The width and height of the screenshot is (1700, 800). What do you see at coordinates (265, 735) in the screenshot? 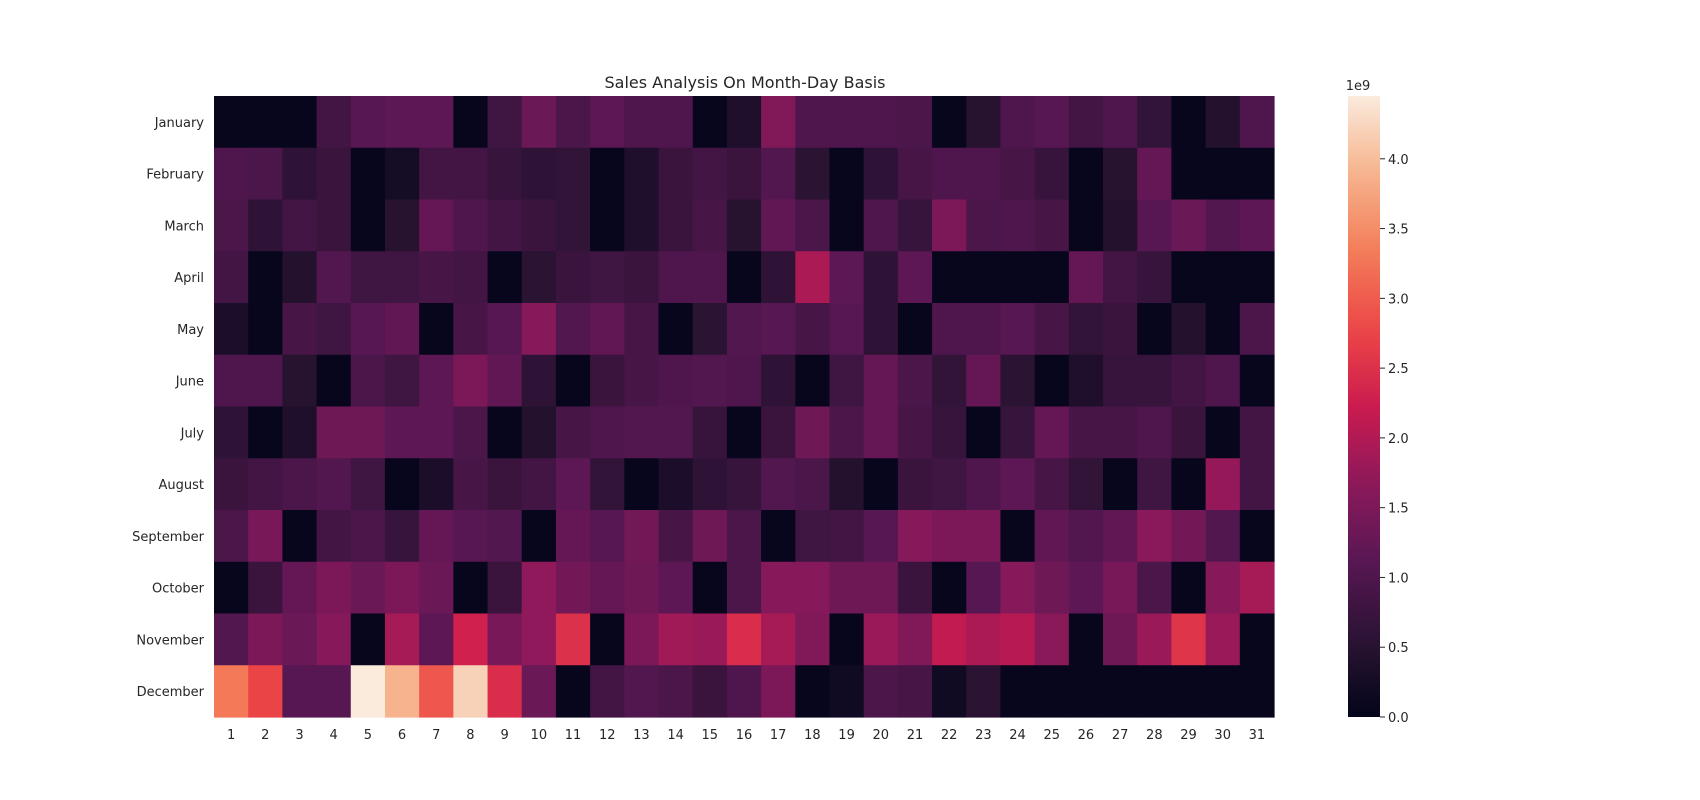
I see `column-label: 2` at bounding box center [265, 735].